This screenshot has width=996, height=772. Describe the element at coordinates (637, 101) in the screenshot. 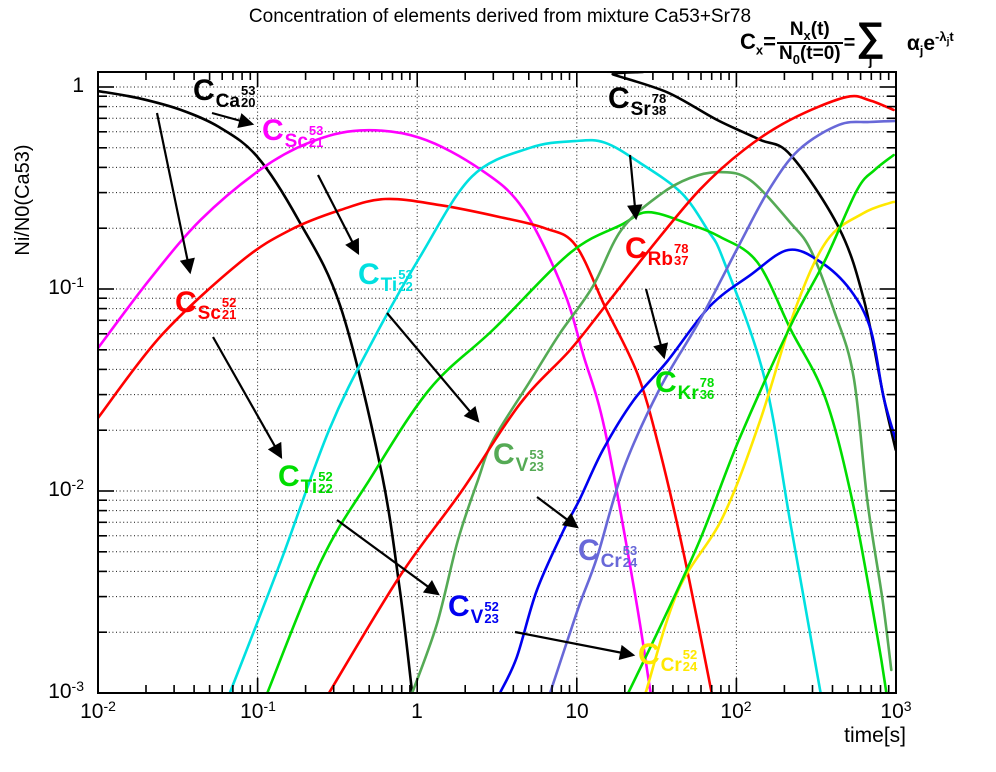

I see `curve-label-Sr-78: CSr 78 38` at that location.